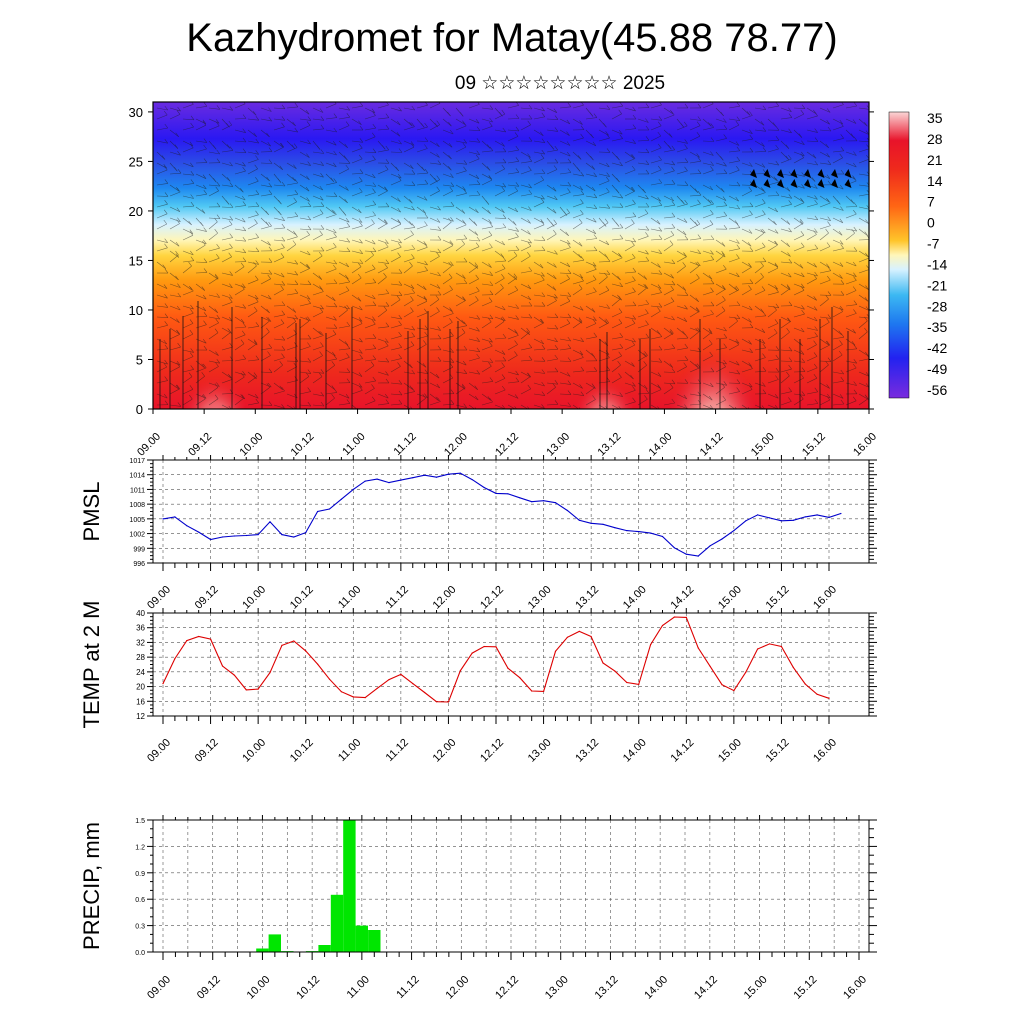  I want to click on y-tick-label: 0.9, so click(140, 874).